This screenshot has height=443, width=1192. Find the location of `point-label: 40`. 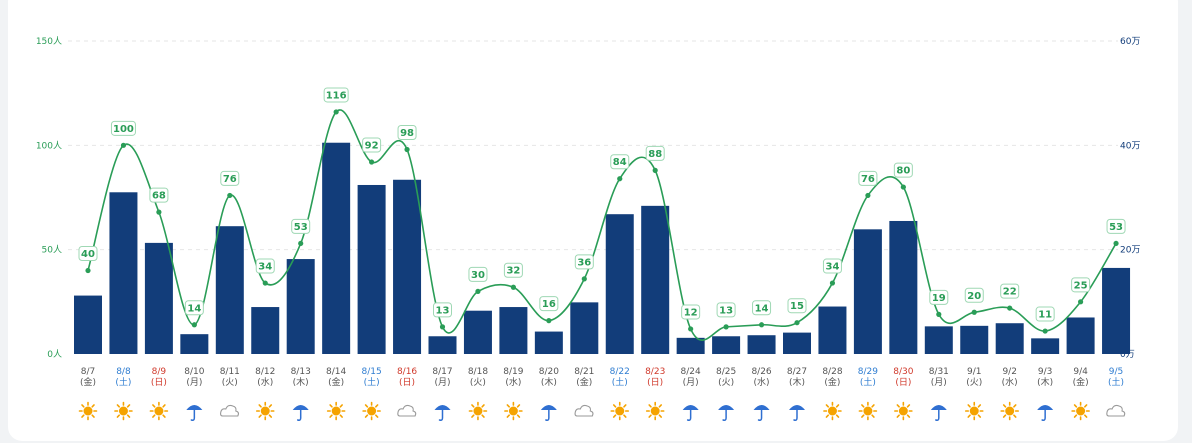

point-label: 40 is located at coordinates (88, 254).